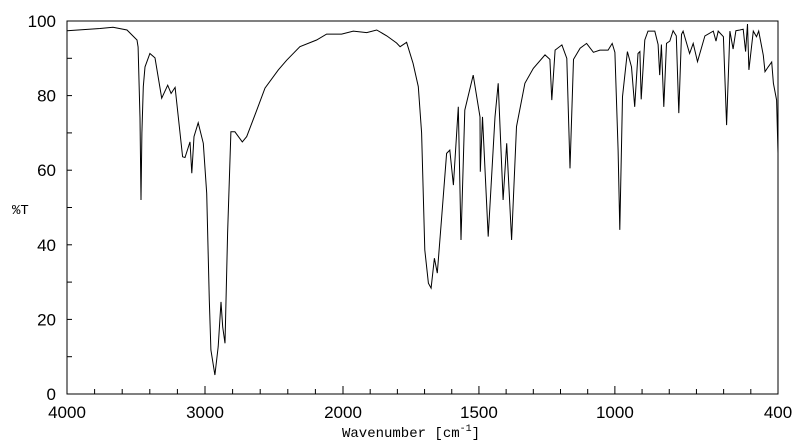 The width and height of the screenshot is (800, 441). What do you see at coordinates (46, 319) in the screenshot?
I see `y-tick-label: 20` at bounding box center [46, 319].